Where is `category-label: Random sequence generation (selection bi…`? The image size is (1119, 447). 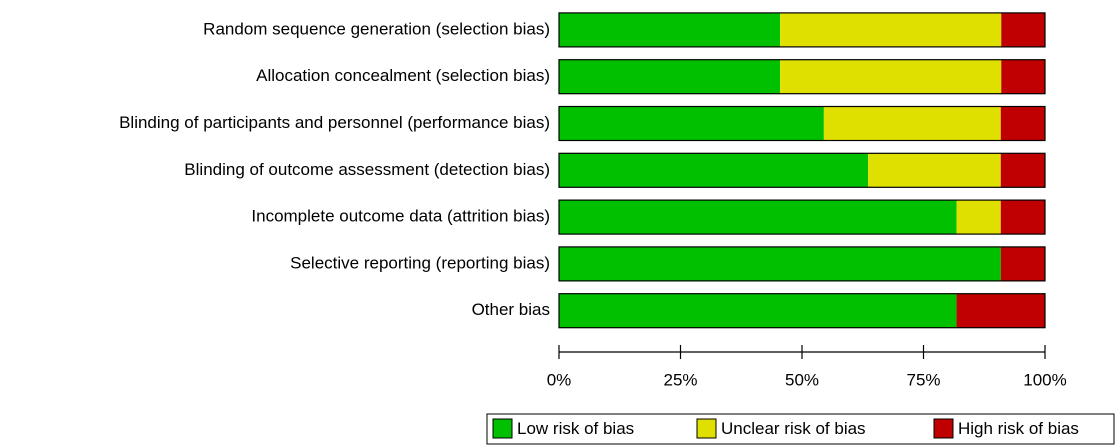
category-label: Random sequence generation (selection bi… is located at coordinates (376, 28).